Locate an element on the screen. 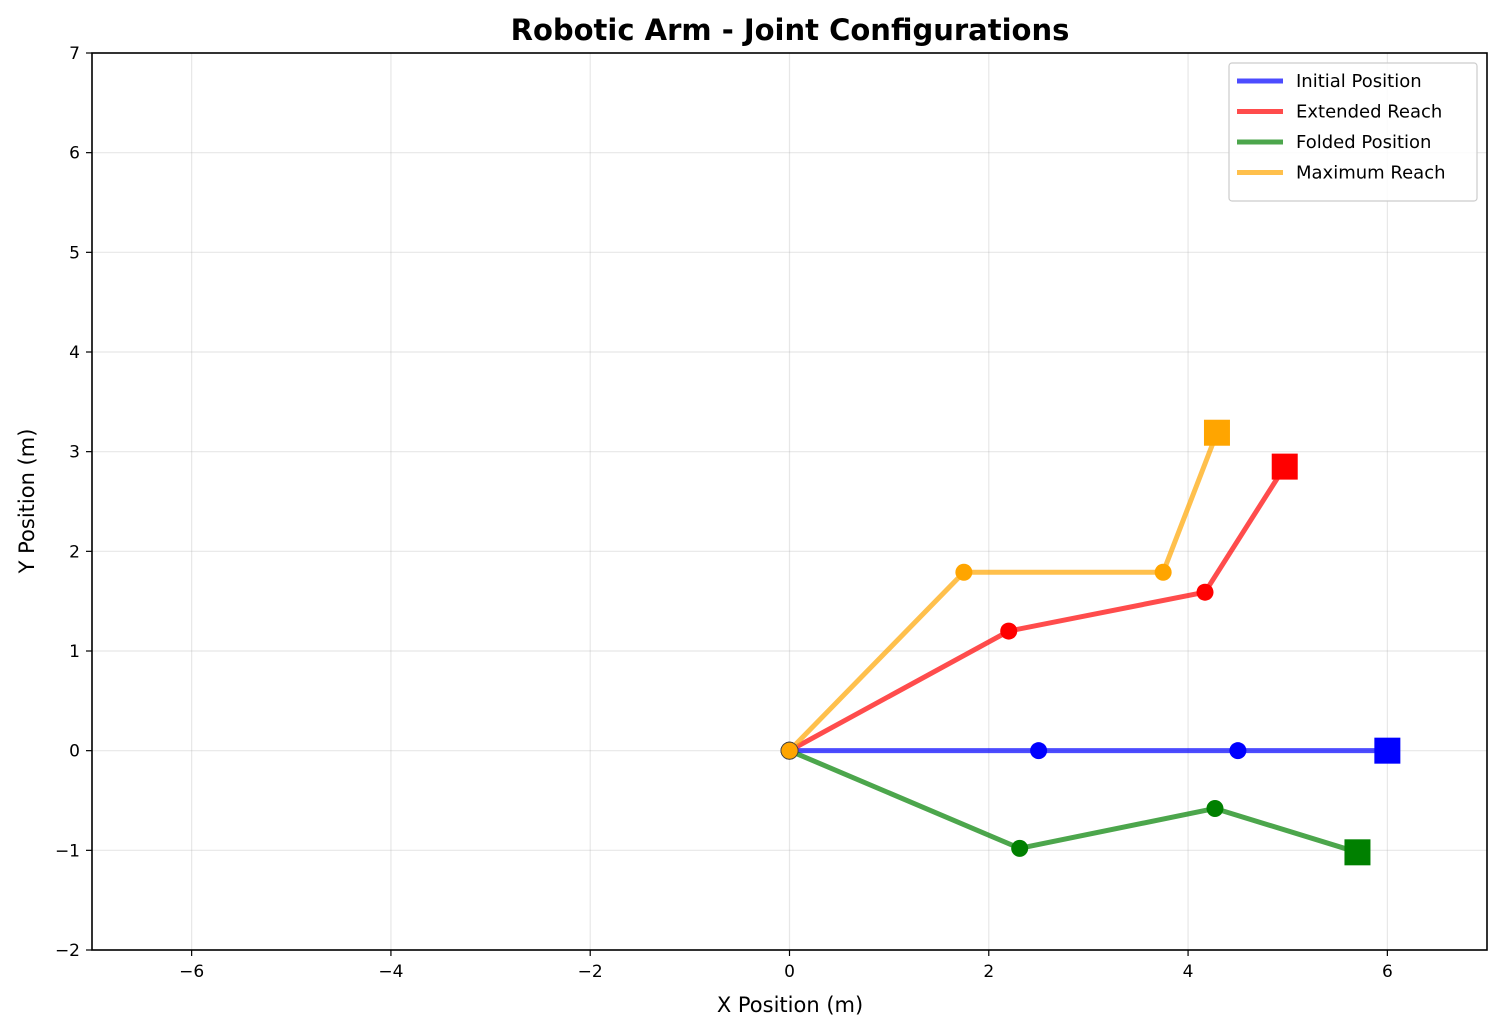 This screenshot has width=1502, height=1032. end-effector-folded-position is located at coordinates (1357, 852).